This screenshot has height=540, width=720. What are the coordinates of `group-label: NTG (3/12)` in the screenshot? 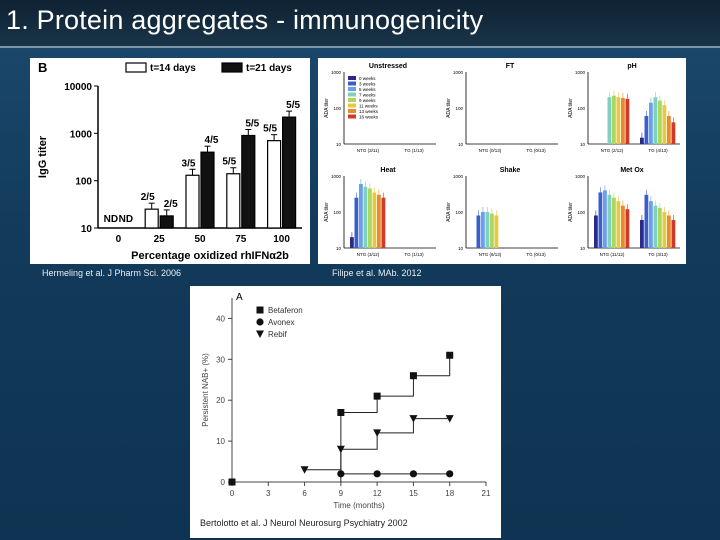 It's located at (368, 254).